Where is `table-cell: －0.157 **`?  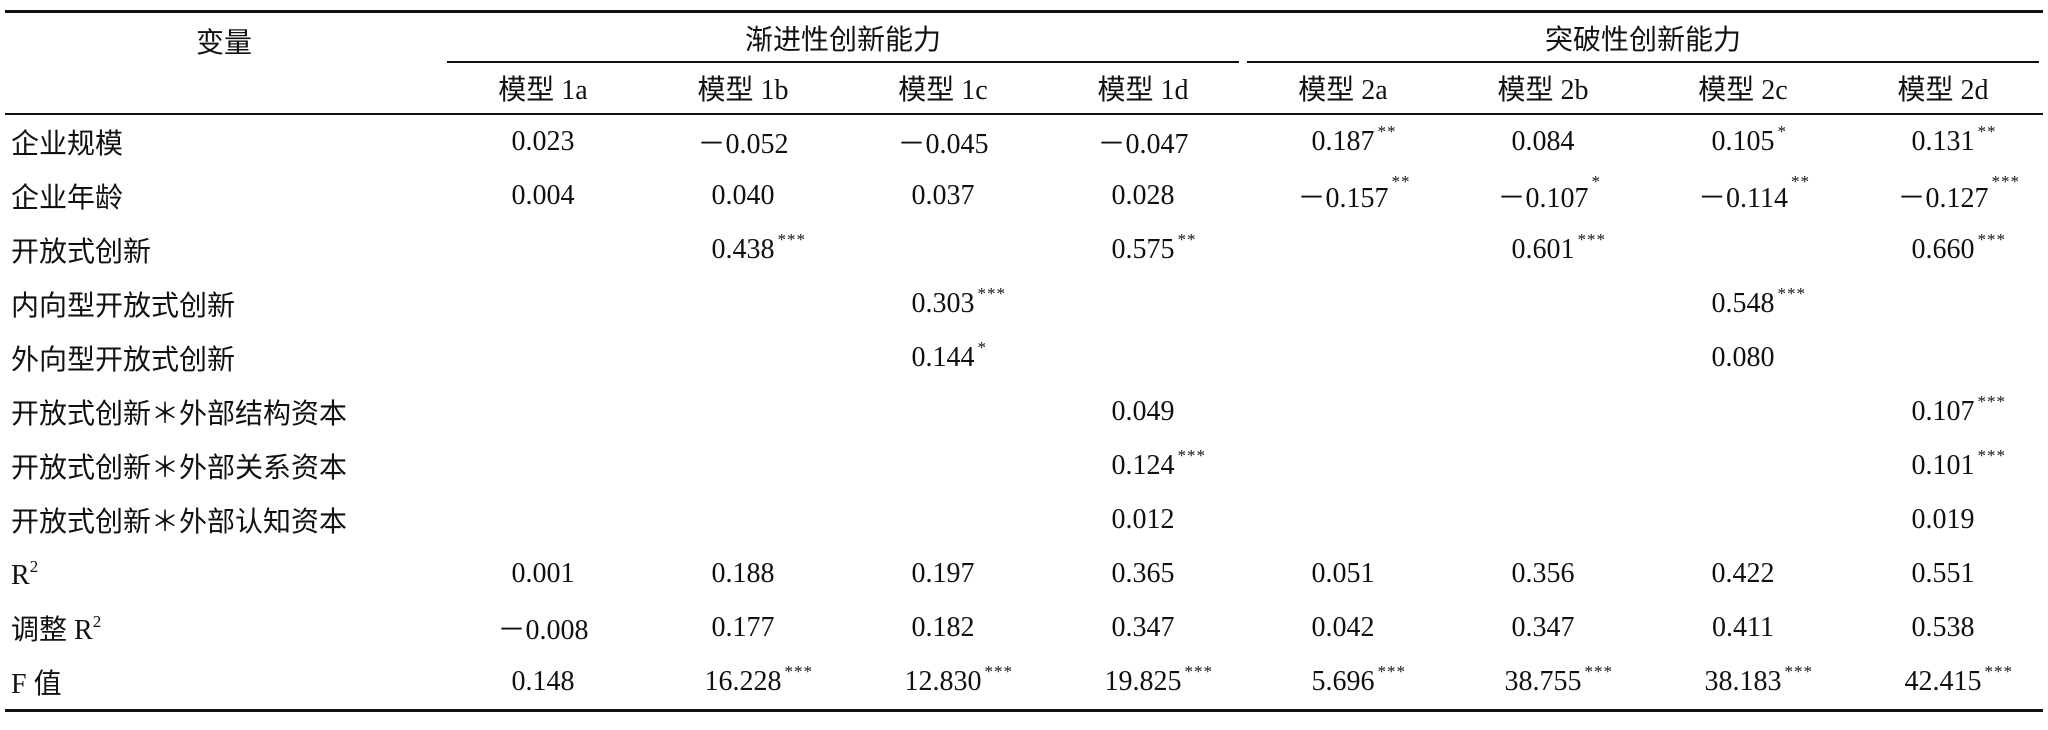
table-cell: －0.157 ** is located at coordinates (1343, 196).